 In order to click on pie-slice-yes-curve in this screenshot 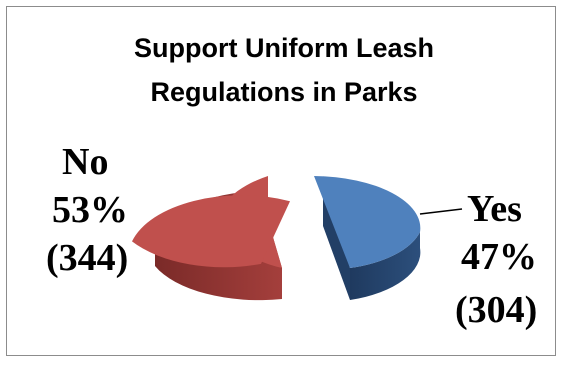, I will do `click(385, 266)`.